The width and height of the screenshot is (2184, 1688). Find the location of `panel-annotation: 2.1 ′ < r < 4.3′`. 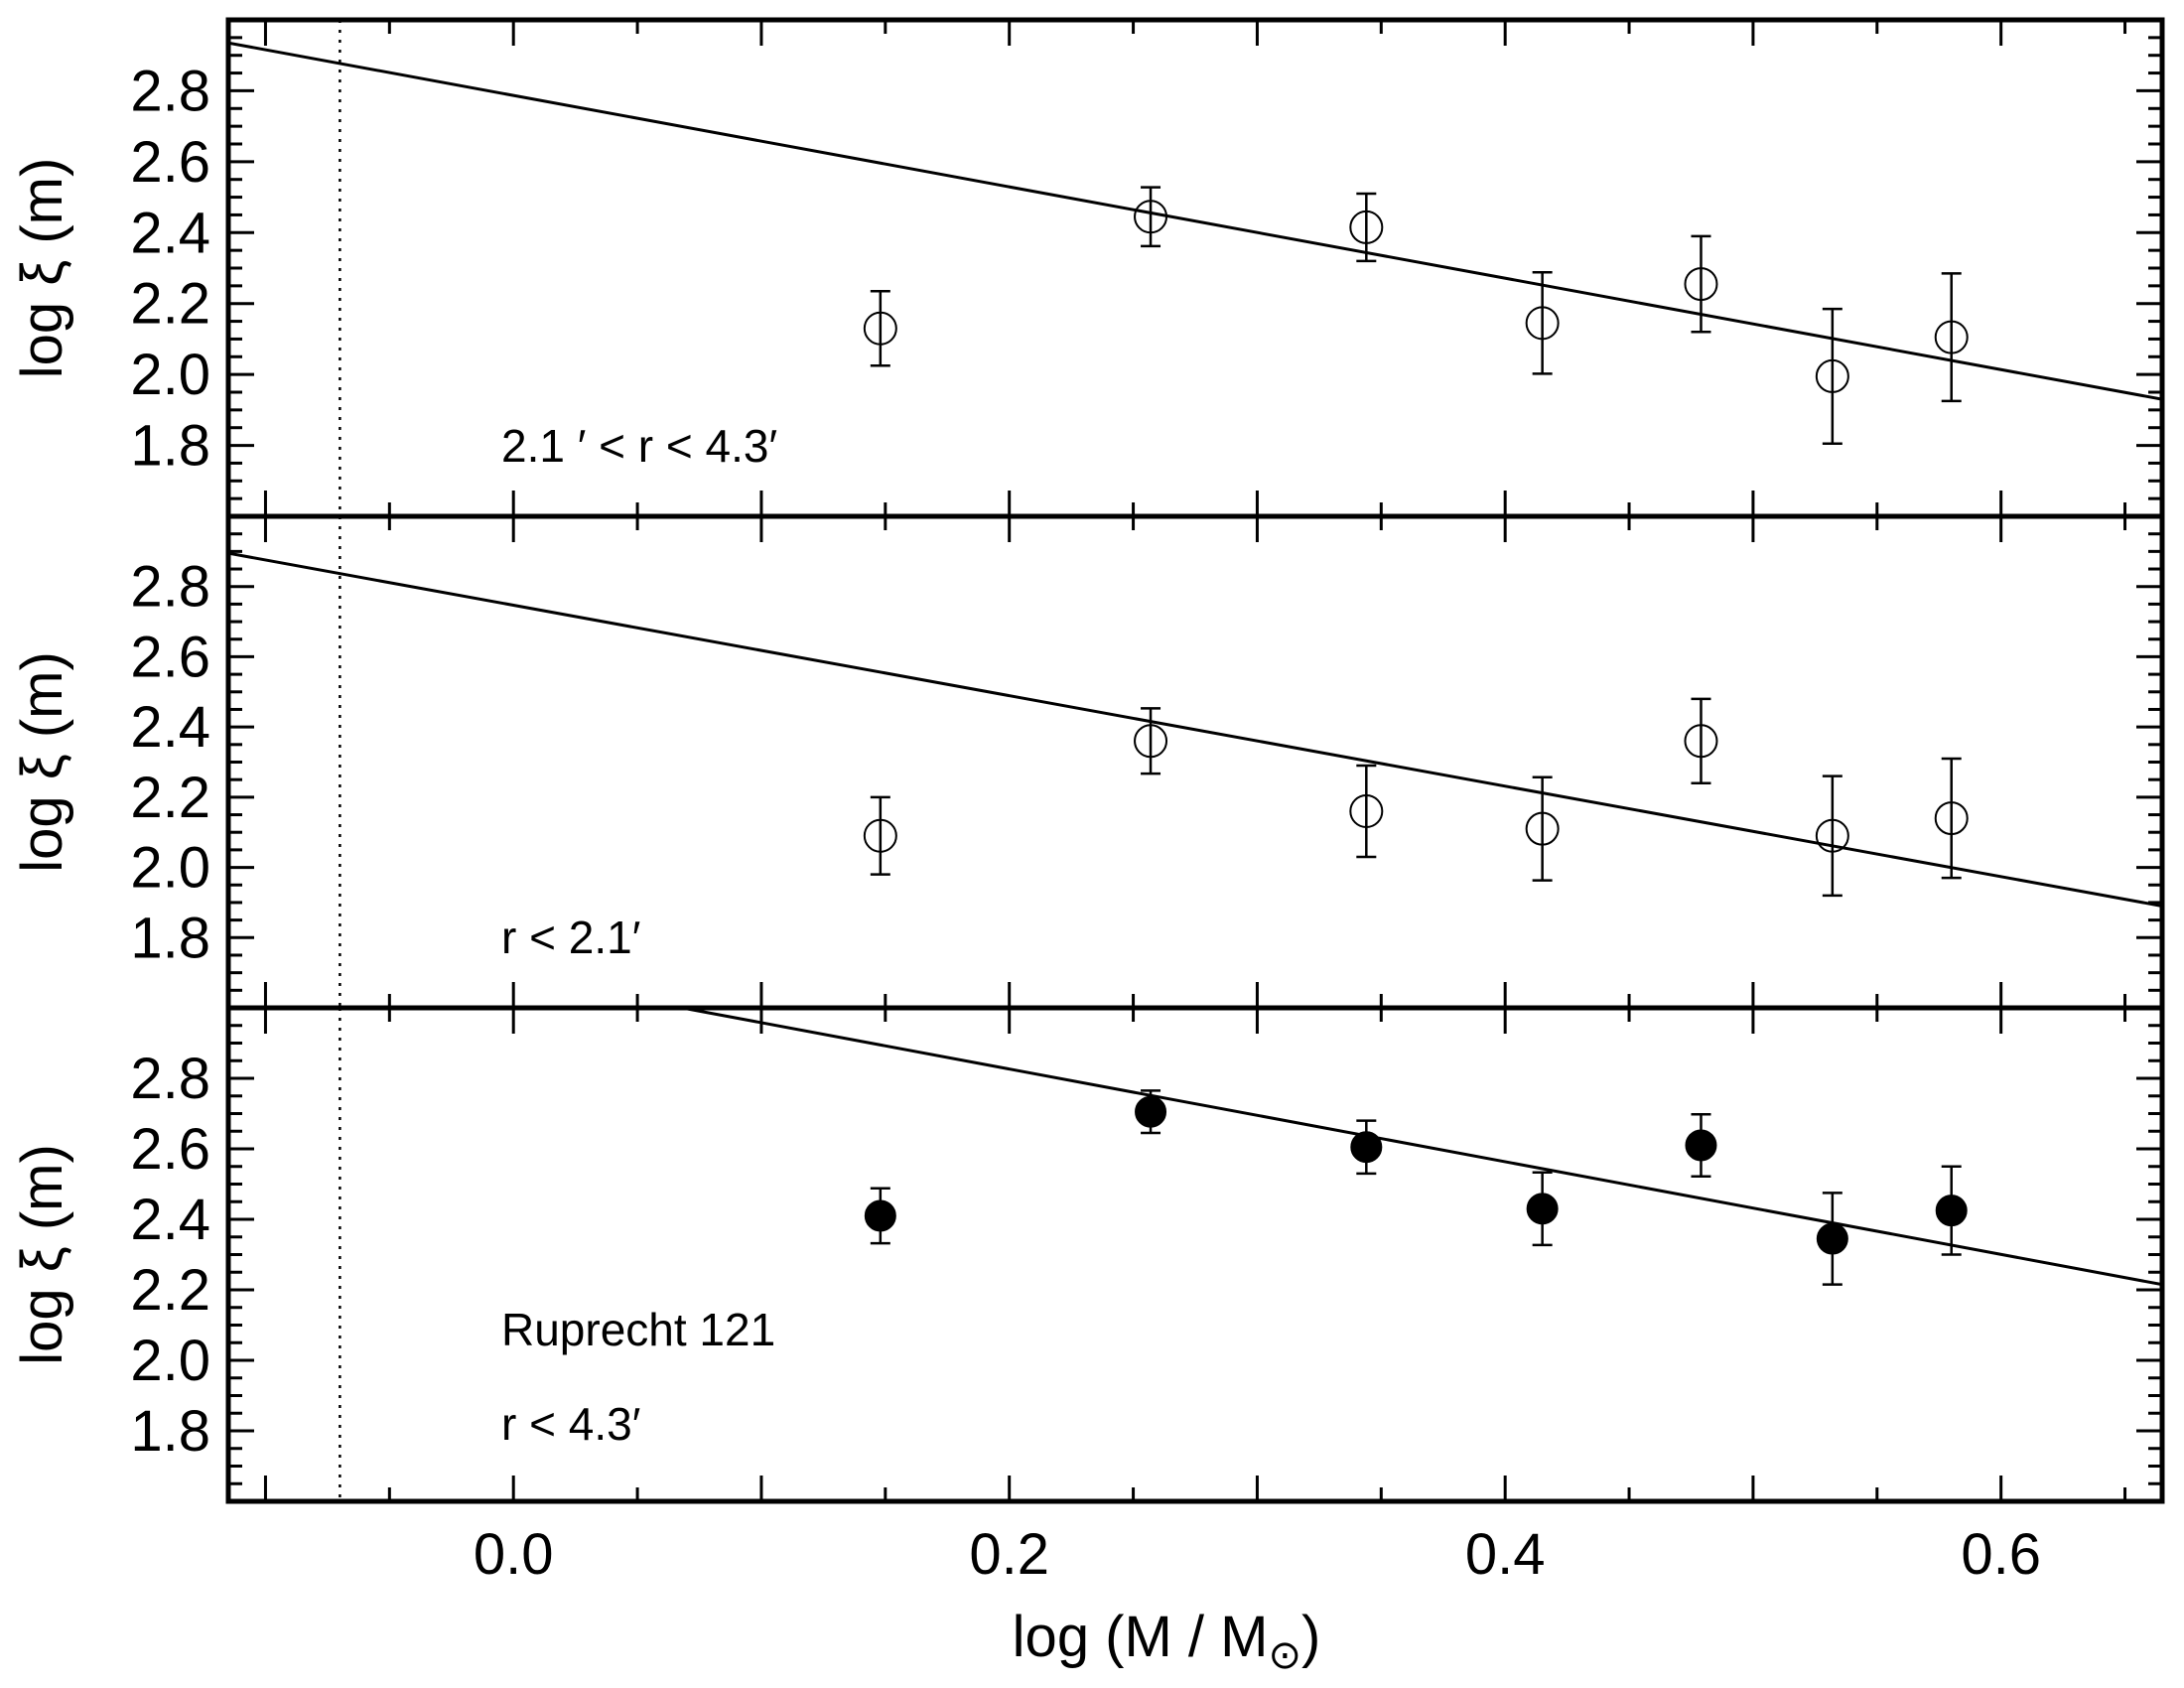

panel-annotation: 2.1 ′ < r < 4.3′ is located at coordinates (639, 446).